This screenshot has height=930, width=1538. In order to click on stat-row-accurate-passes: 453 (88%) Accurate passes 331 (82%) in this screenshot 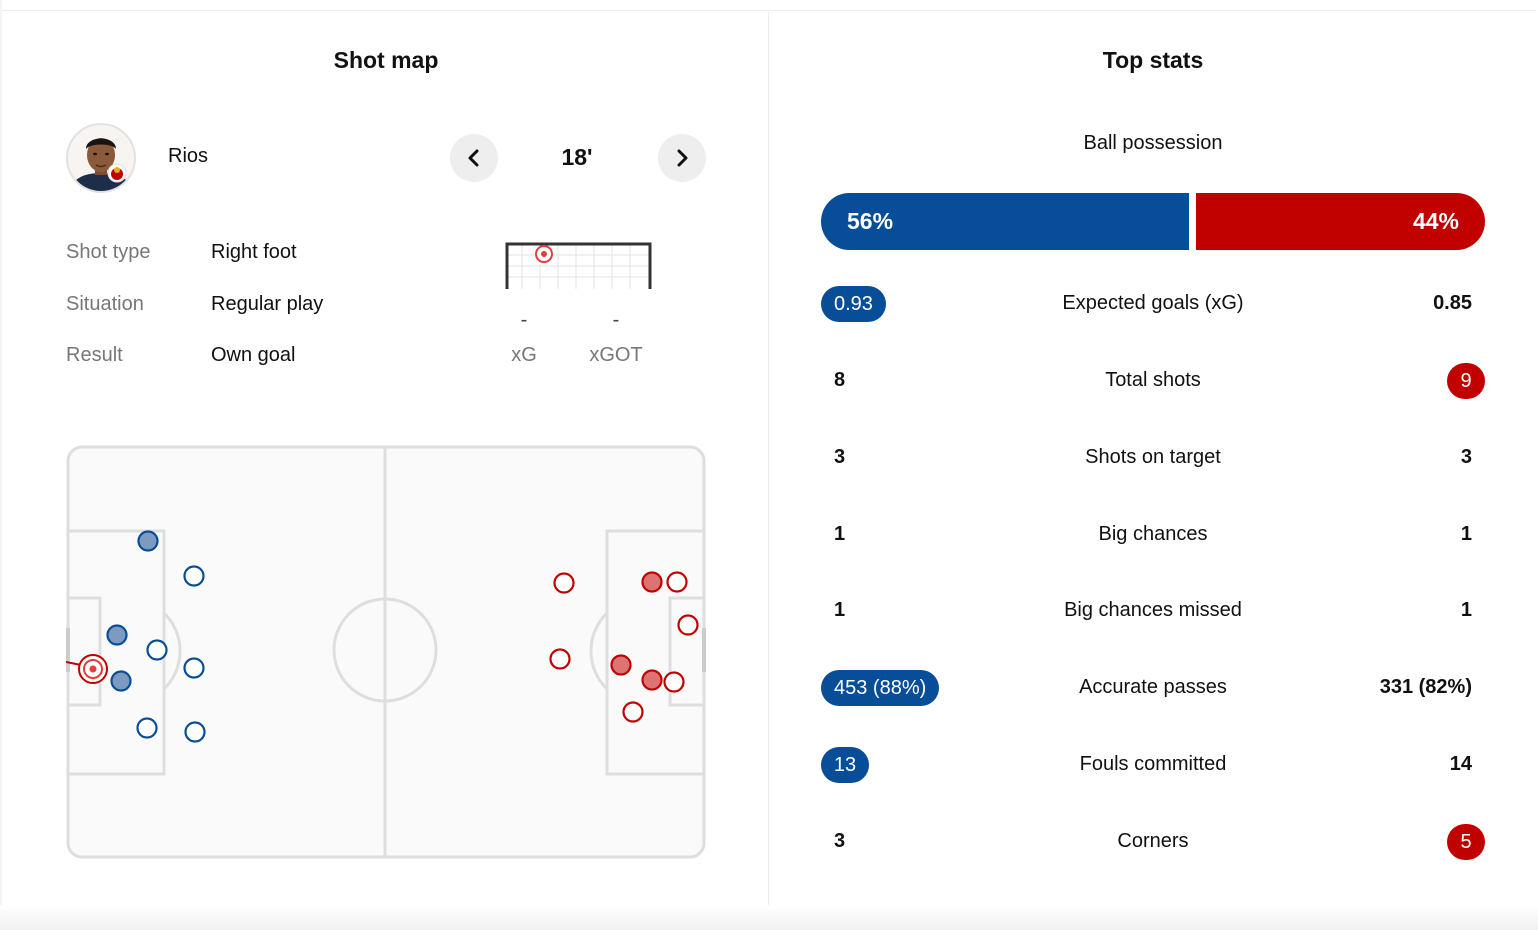, I will do `click(1153, 688)`.